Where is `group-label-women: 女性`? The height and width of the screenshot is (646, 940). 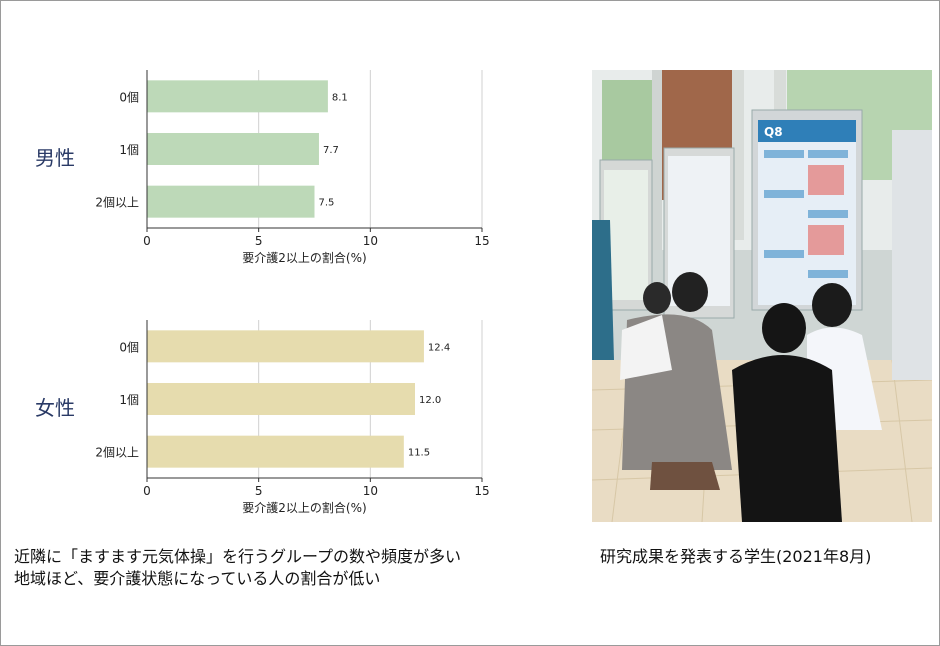
group-label-women: 女性 is located at coordinates (55, 408).